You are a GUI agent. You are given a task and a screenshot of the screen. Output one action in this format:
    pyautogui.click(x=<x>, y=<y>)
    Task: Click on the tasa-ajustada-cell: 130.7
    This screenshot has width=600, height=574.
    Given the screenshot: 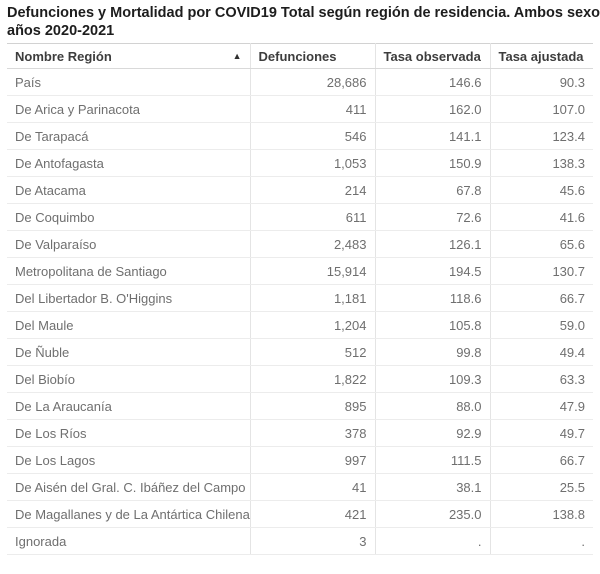 What is the action you would take?
    pyautogui.click(x=541, y=271)
    